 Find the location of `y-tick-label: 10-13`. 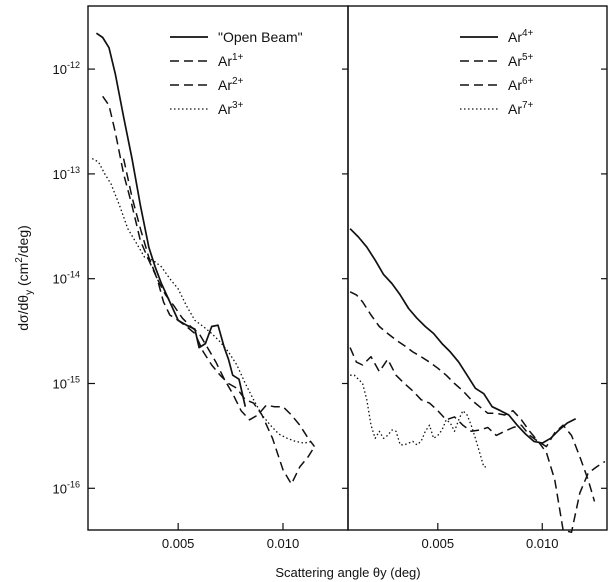

y-tick-label: 10-13 is located at coordinates (66, 173).